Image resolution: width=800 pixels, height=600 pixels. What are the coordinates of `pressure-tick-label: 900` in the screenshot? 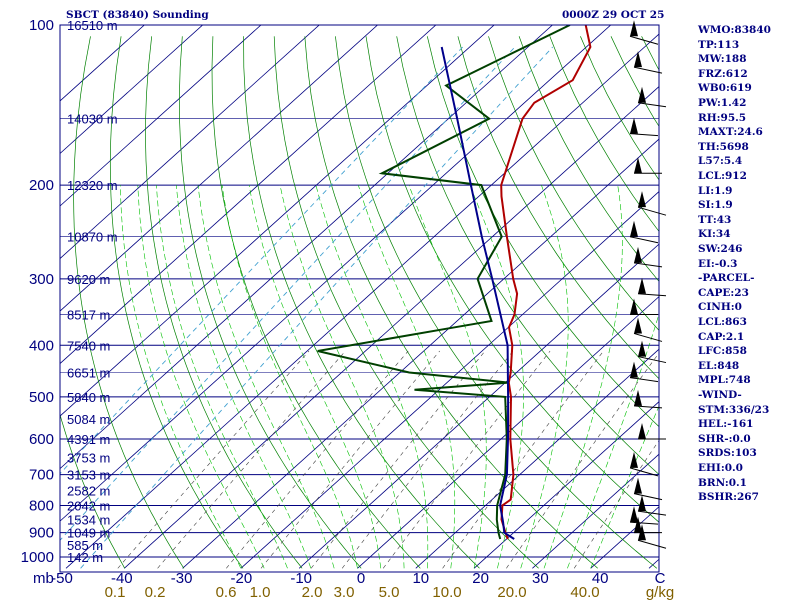 It's located at (41, 533).